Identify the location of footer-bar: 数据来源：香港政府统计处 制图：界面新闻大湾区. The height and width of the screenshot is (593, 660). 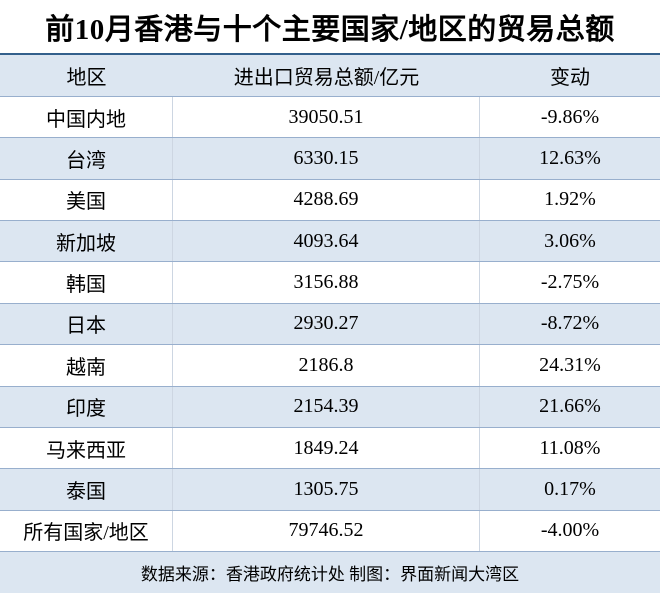
(330, 572).